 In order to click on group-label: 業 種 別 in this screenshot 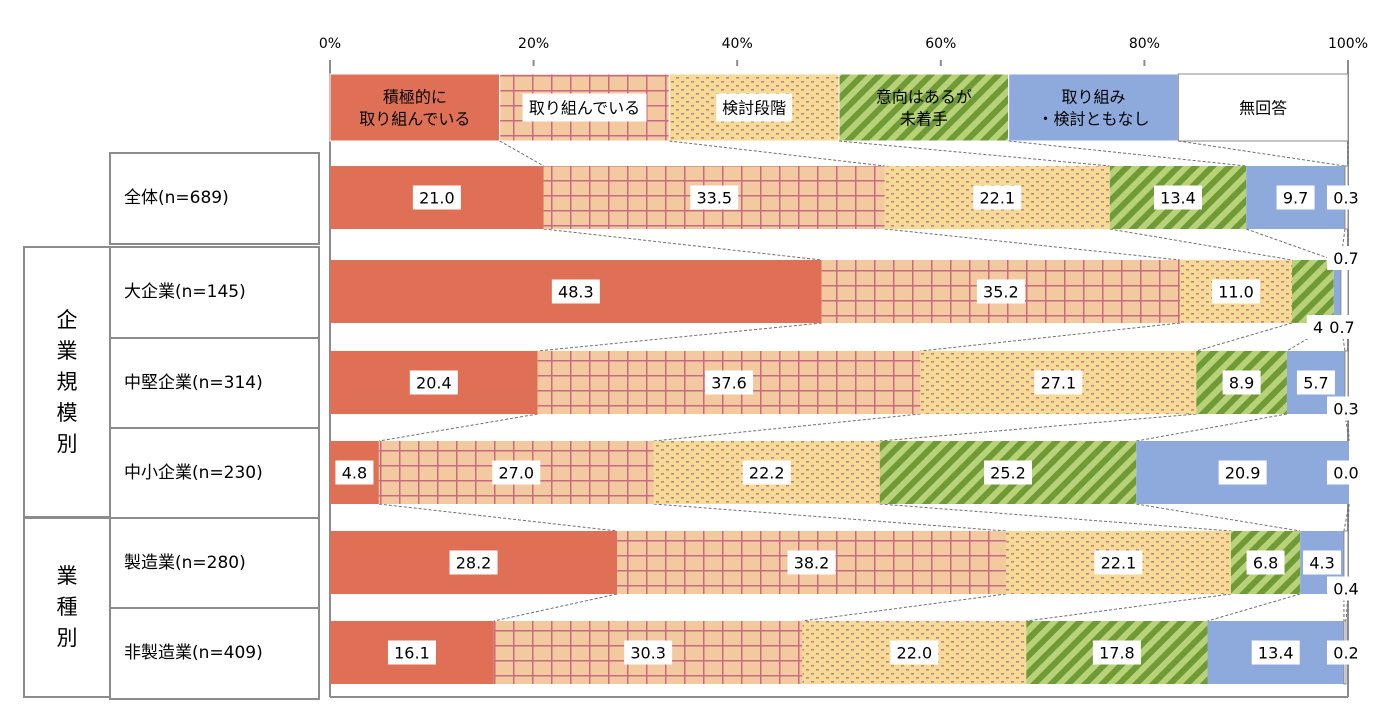, I will do `click(67, 607)`.